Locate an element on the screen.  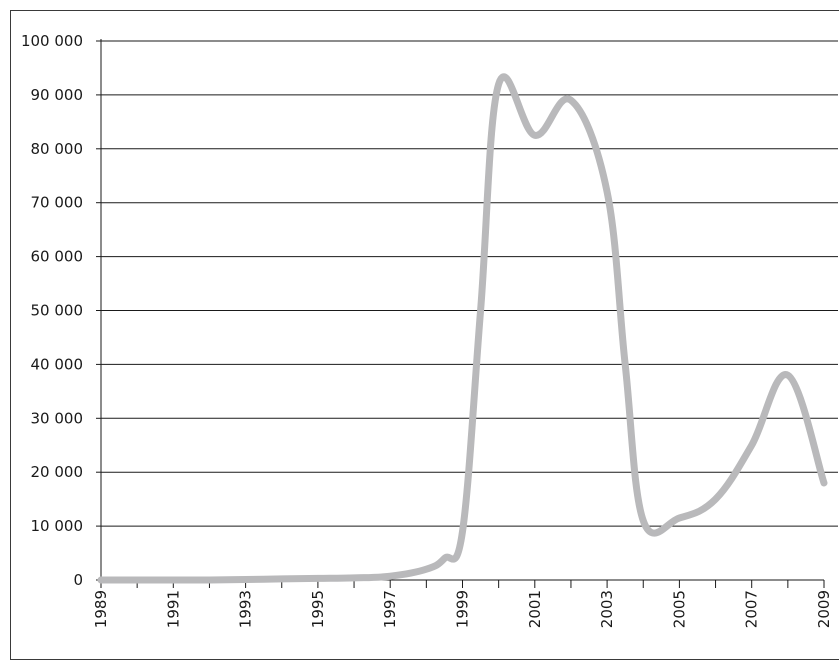
data-point-2002 is located at coordinates (571, 100).